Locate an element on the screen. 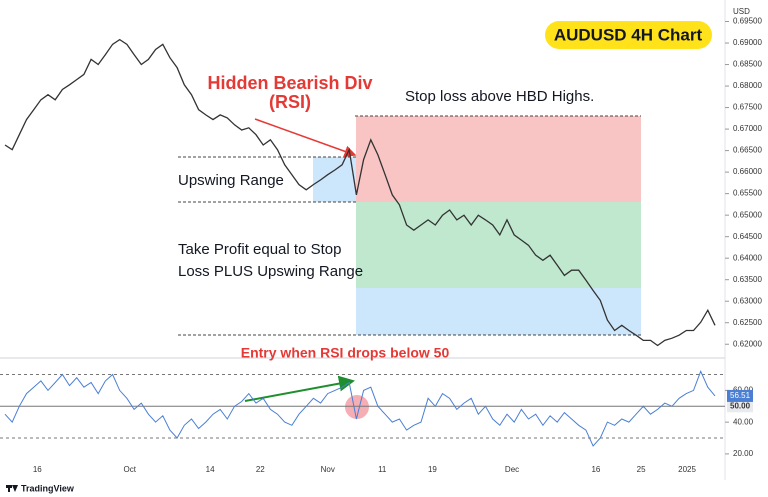 Image resolution: width=768 pixels, height=497 pixels. x-tick-label: 22 is located at coordinates (260, 469).